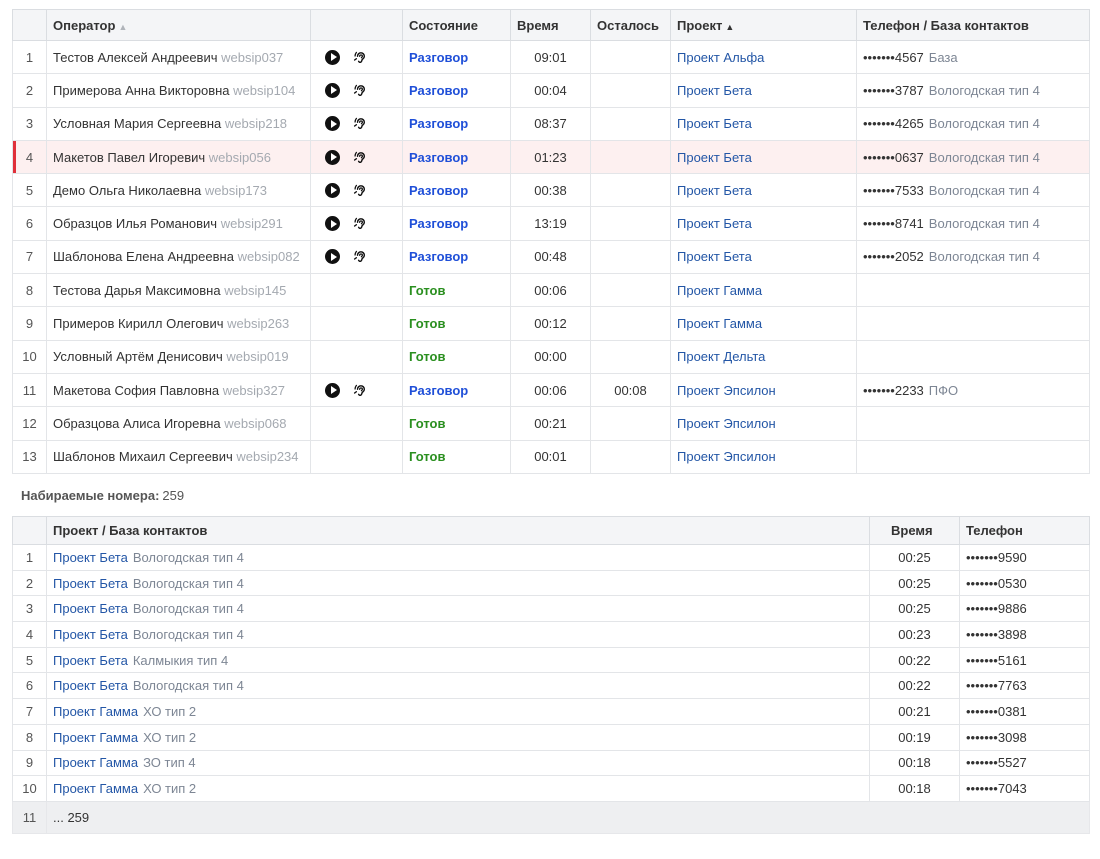 This screenshot has height=859, width=1100. I want to click on state-cell: Готов, so click(456, 456).